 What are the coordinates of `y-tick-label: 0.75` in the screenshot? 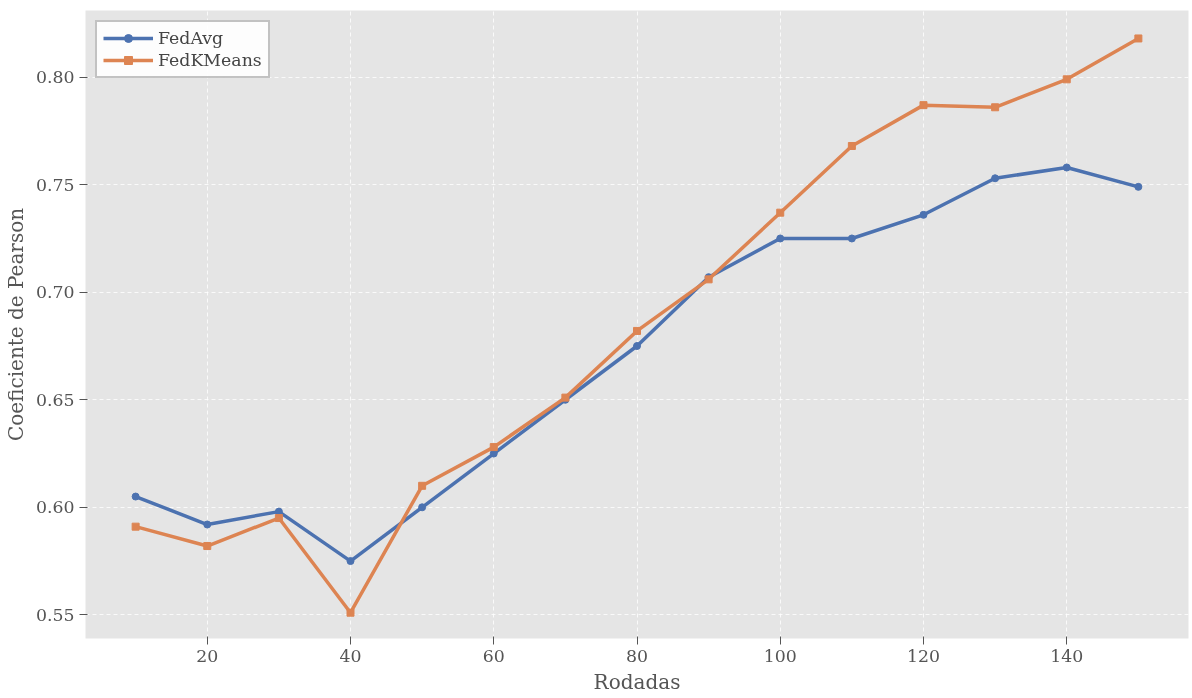 It's located at (55, 184).